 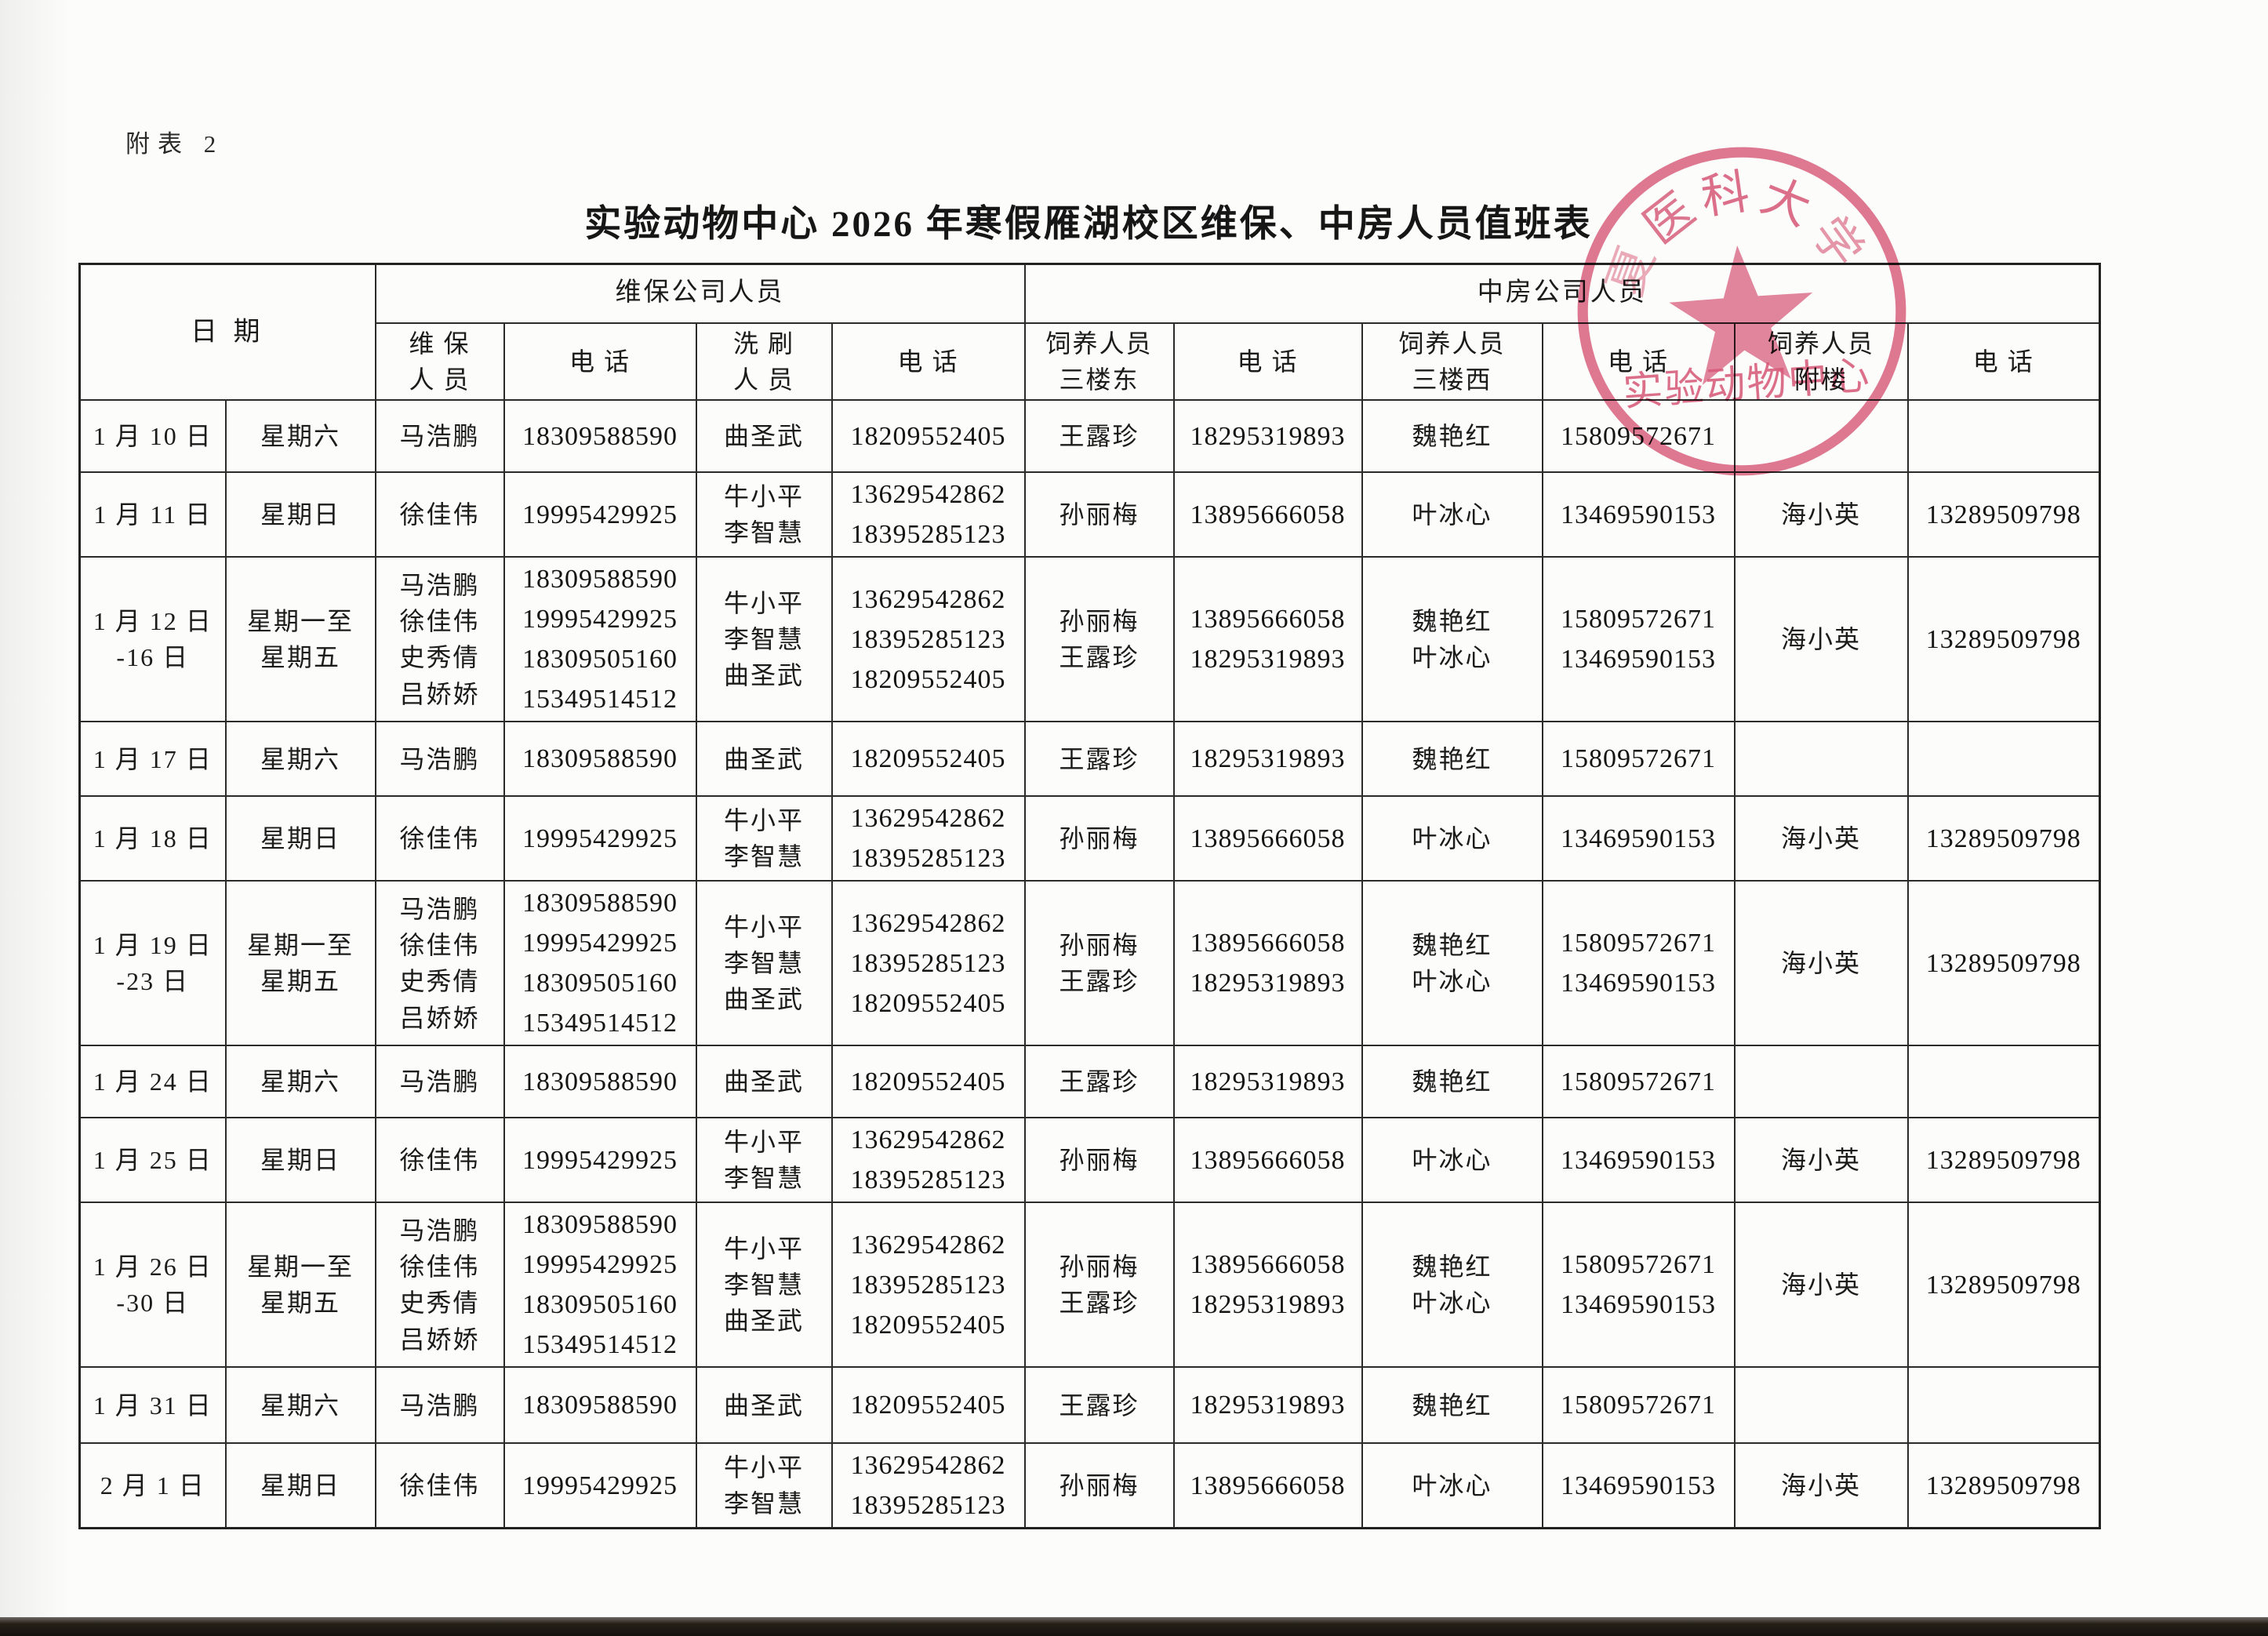 I want to click on cell-date: 1 月 25 日, so click(x=152, y=1160).